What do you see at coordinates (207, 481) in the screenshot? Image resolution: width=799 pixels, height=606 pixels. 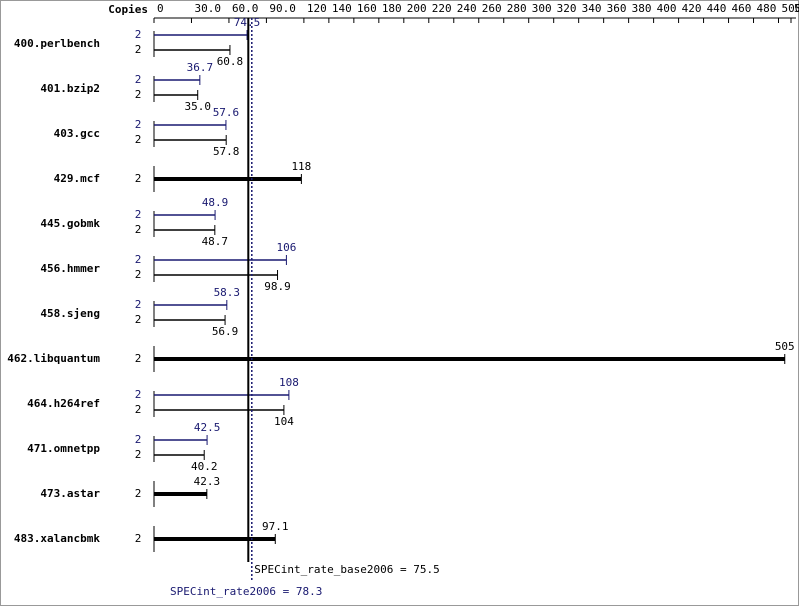 I see `value-label: 42.3` at bounding box center [207, 481].